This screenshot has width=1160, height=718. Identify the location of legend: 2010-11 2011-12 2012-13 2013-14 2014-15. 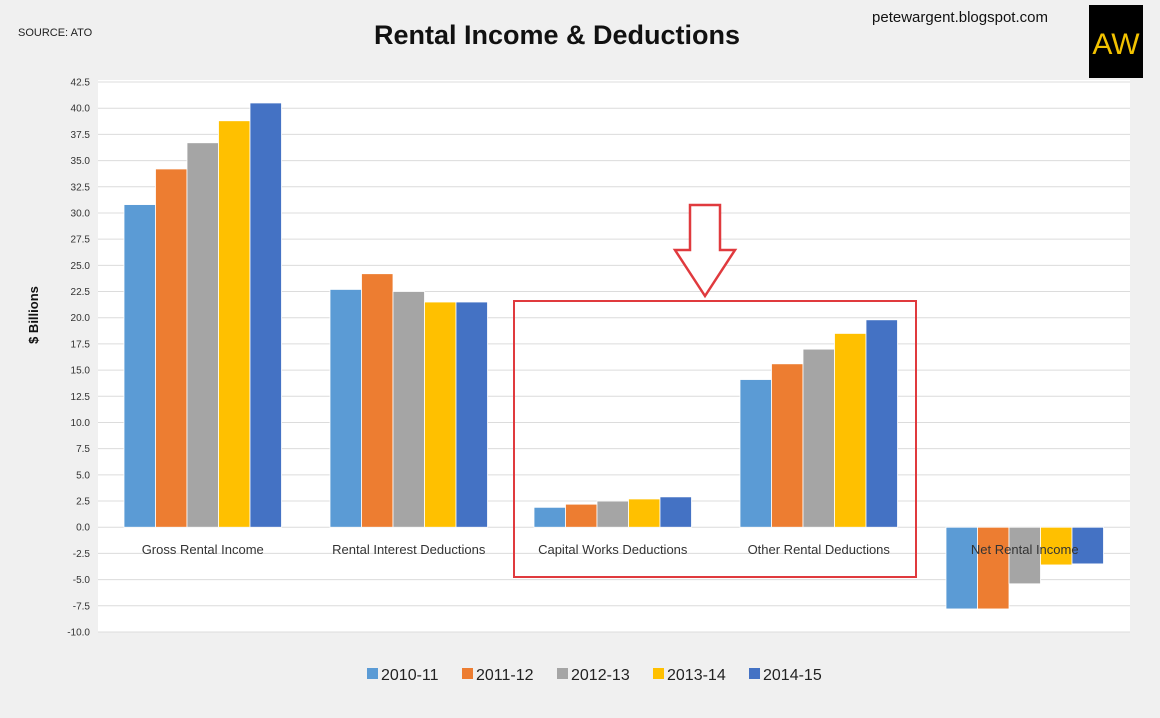
(594, 675).